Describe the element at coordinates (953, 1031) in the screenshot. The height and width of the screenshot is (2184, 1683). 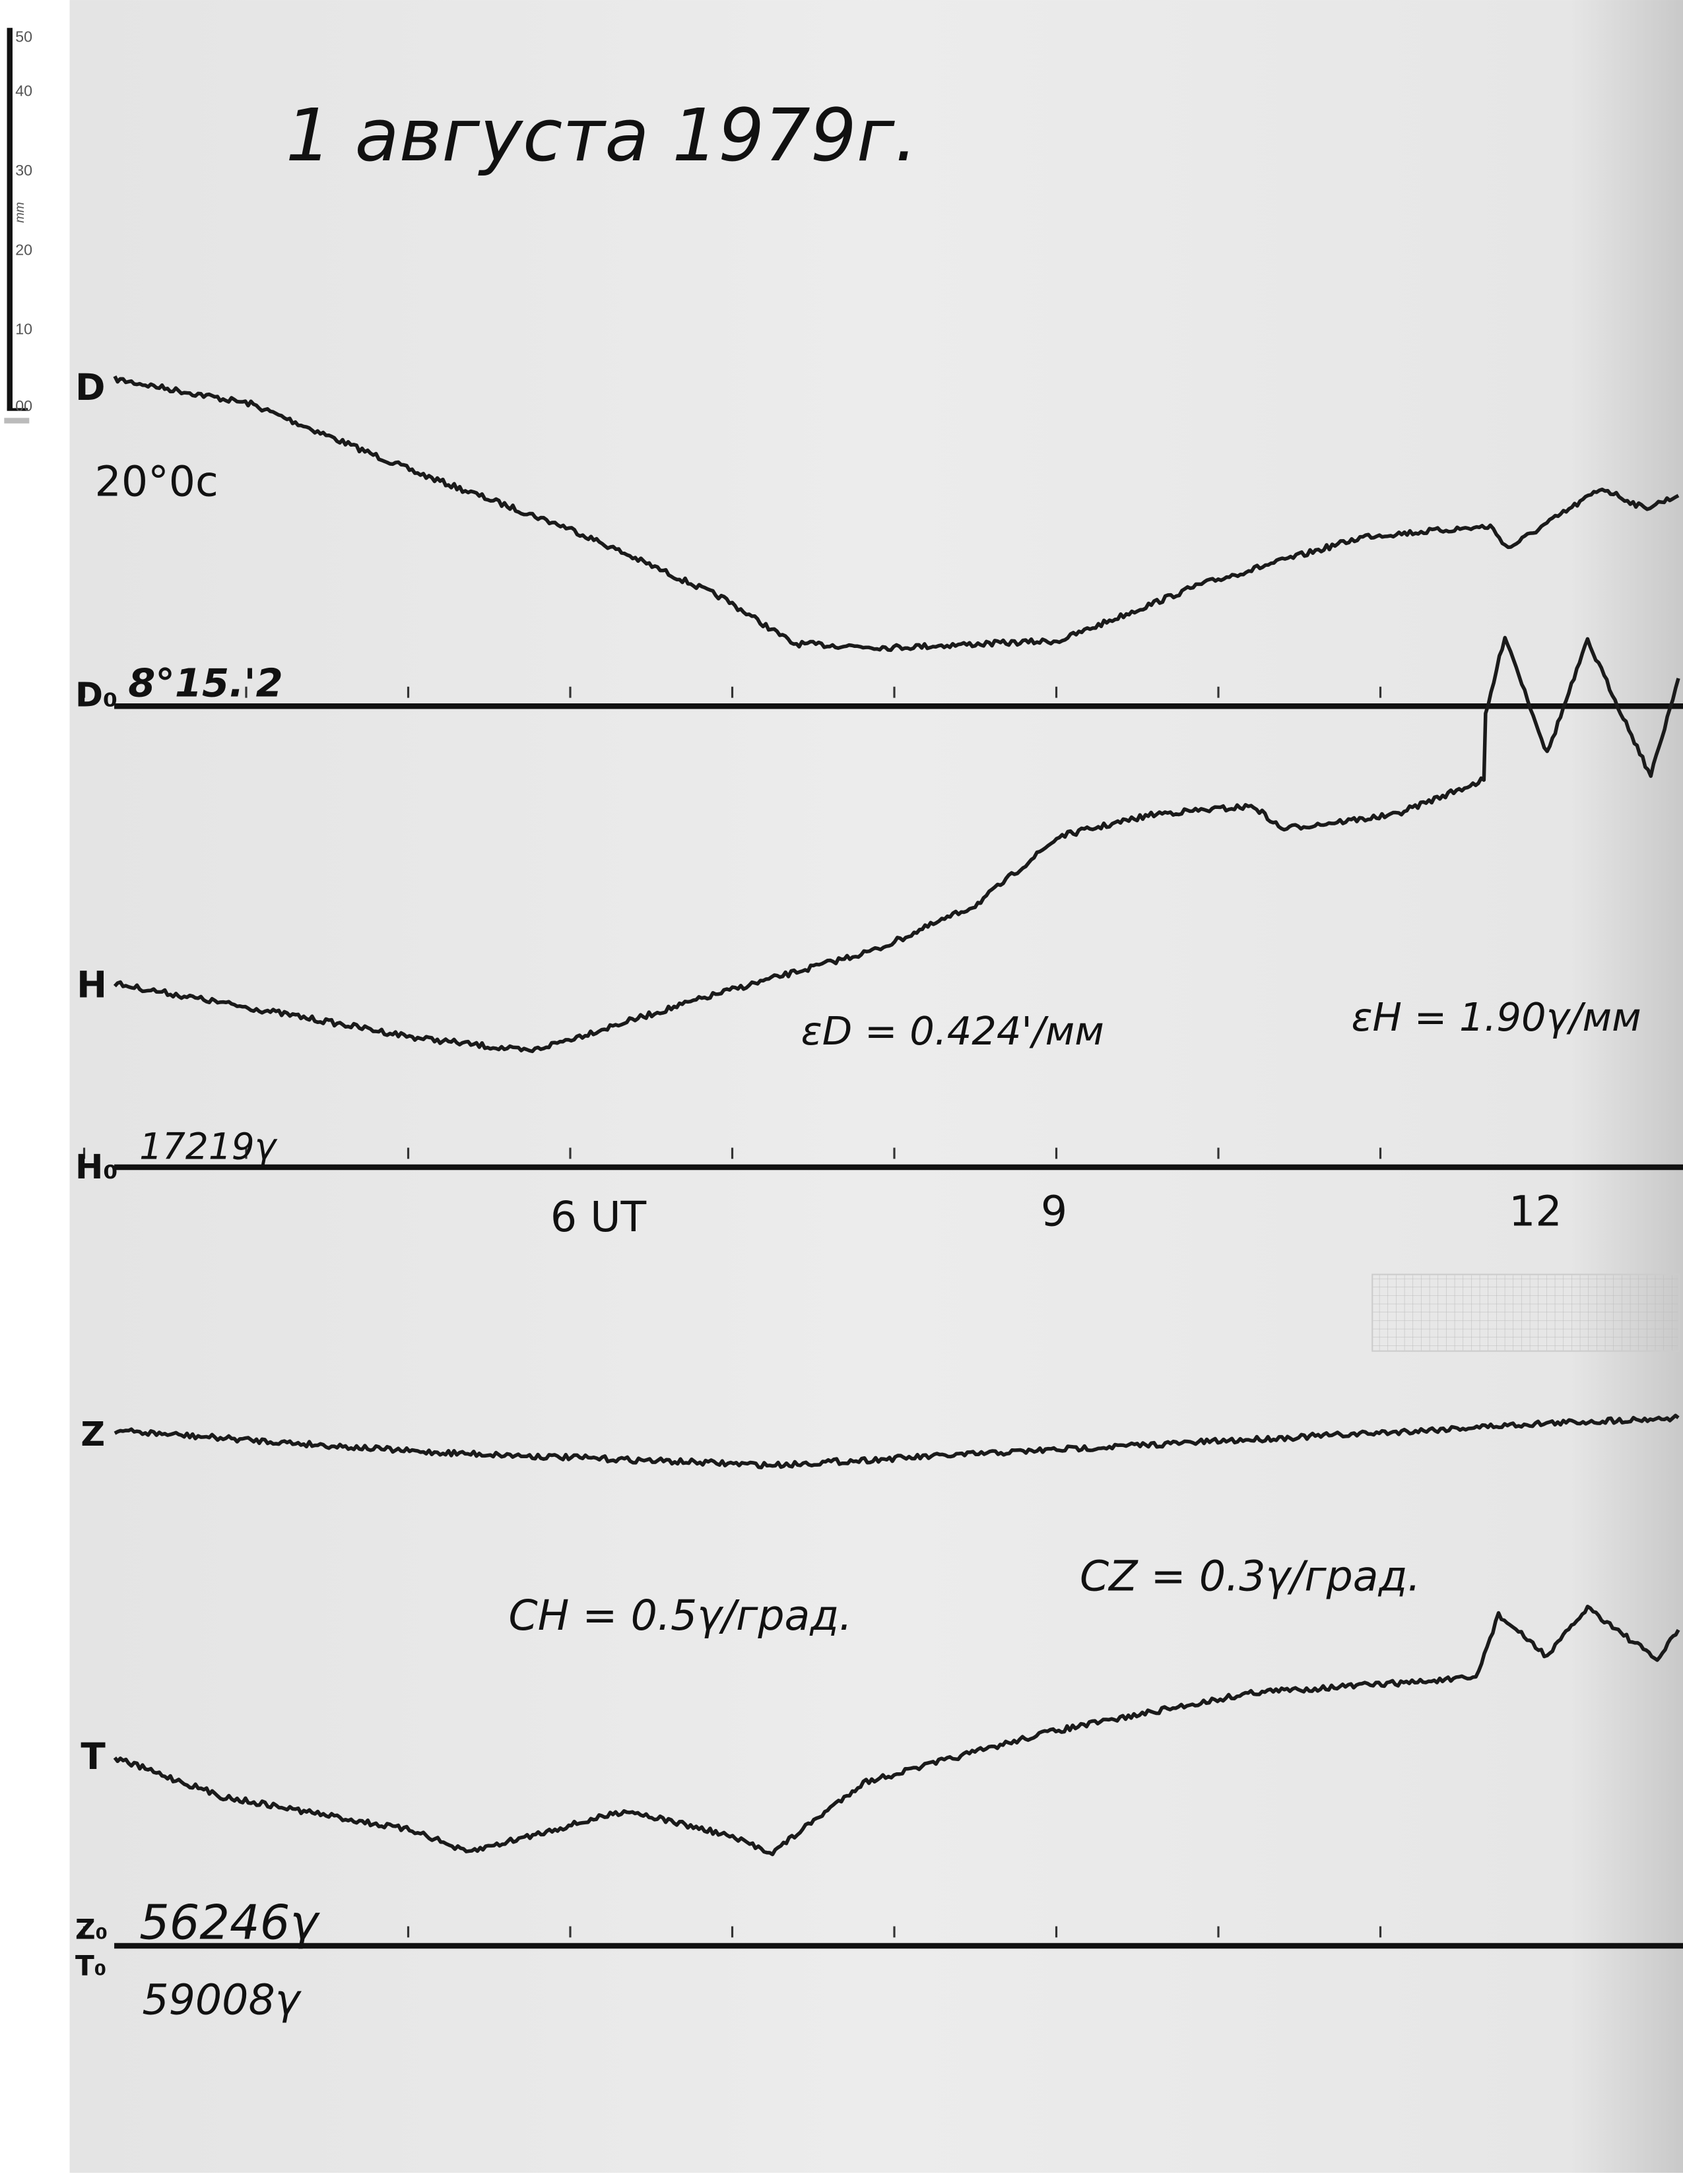
I see `epsilon-d: εD = 0.424'/мм` at that location.